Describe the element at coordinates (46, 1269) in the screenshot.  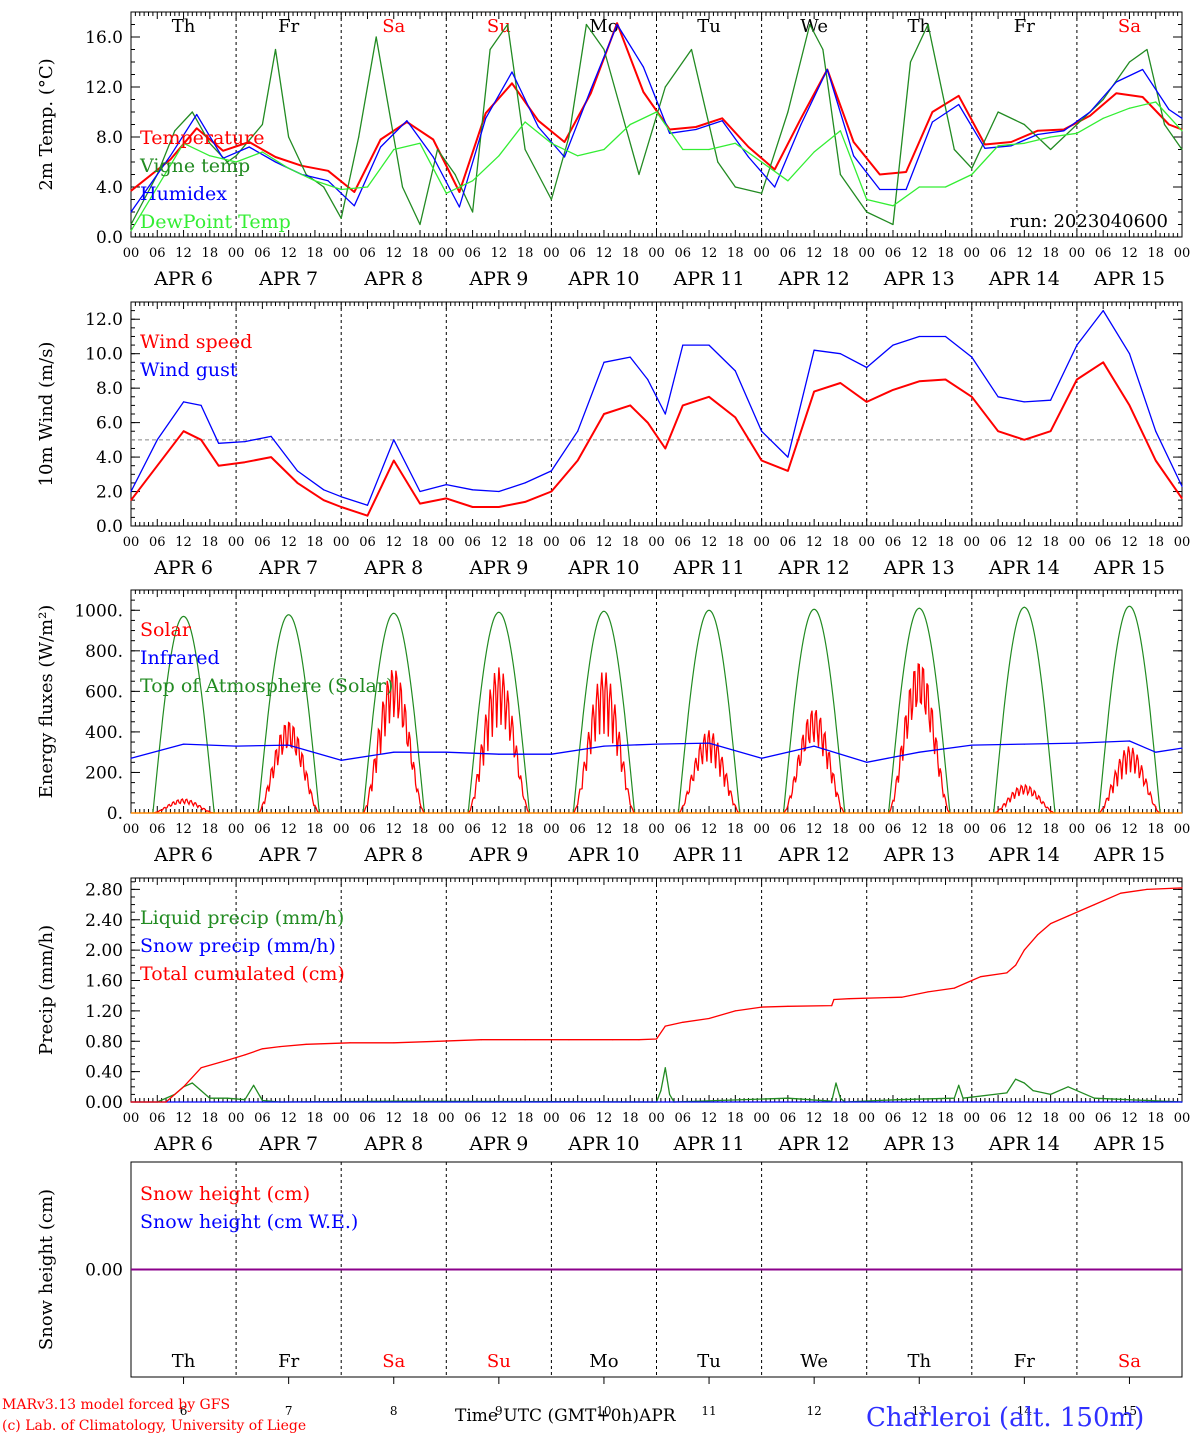
I see `y-axis-label: Snow height (cm)` at that location.